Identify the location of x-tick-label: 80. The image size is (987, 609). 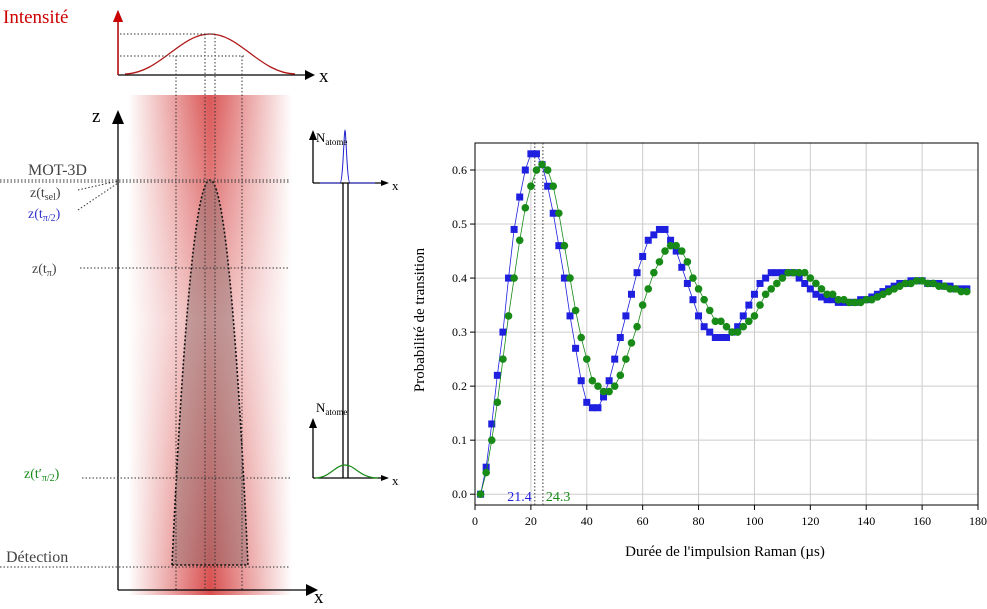
(699, 521).